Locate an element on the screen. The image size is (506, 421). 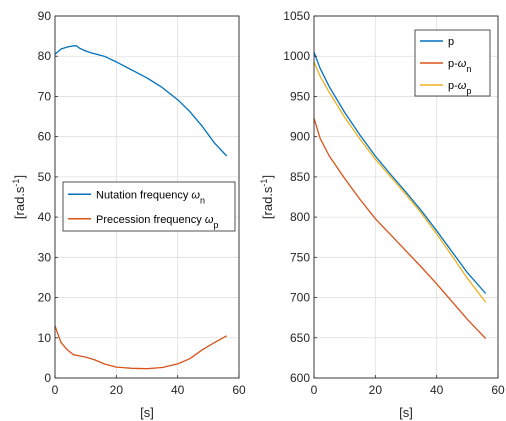
y-tick-label: 700 is located at coordinates (300, 298).